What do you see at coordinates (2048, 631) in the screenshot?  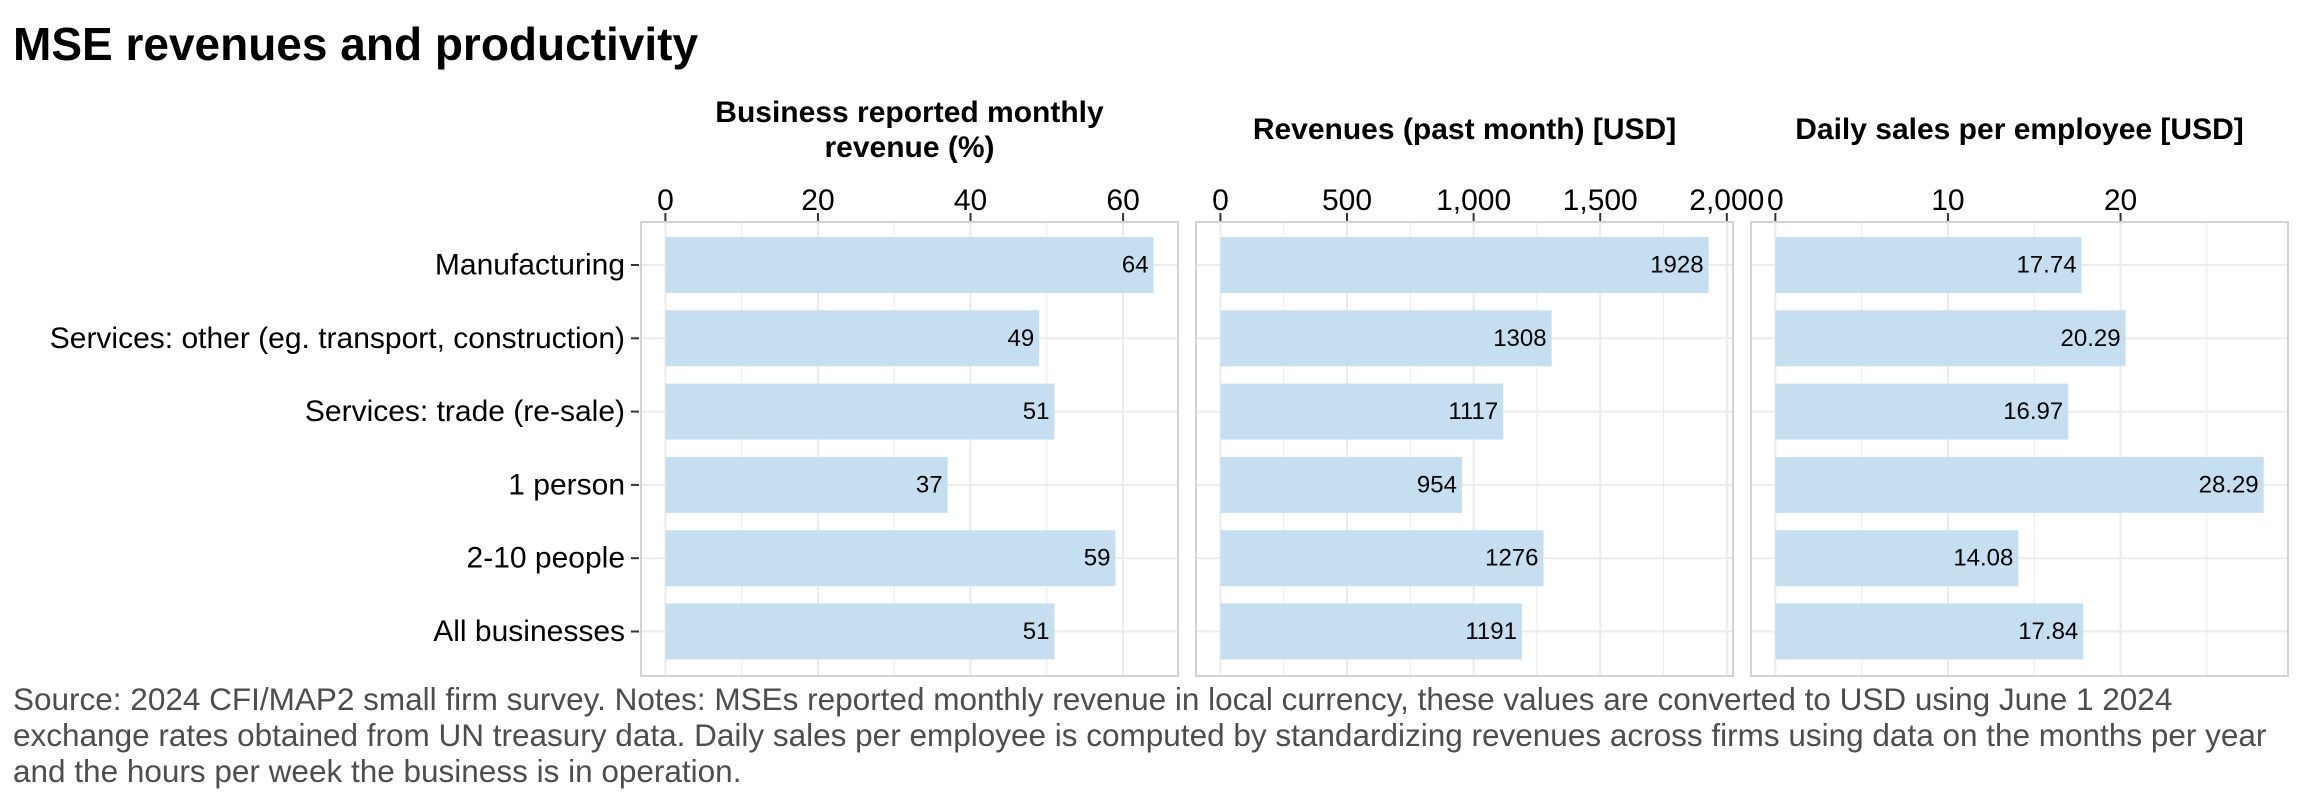 I see `data-label: 17.84` at bounding box center [2048, 631].